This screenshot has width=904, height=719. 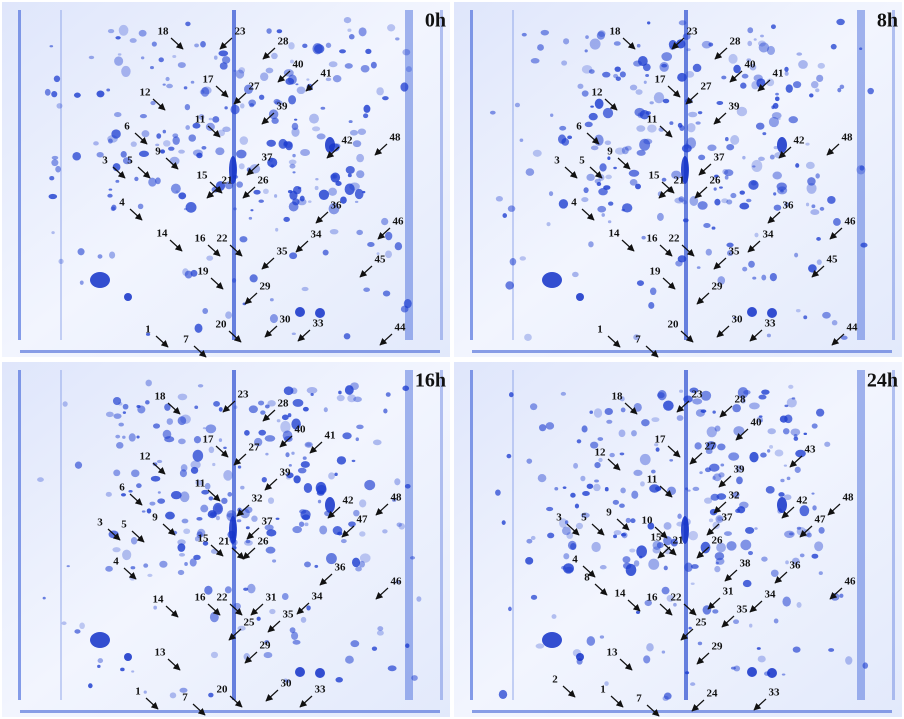 What do you see at coordinates (638, 340) in the screenshot?
I see `spot-label: 7` at bounding box center [638, 340].